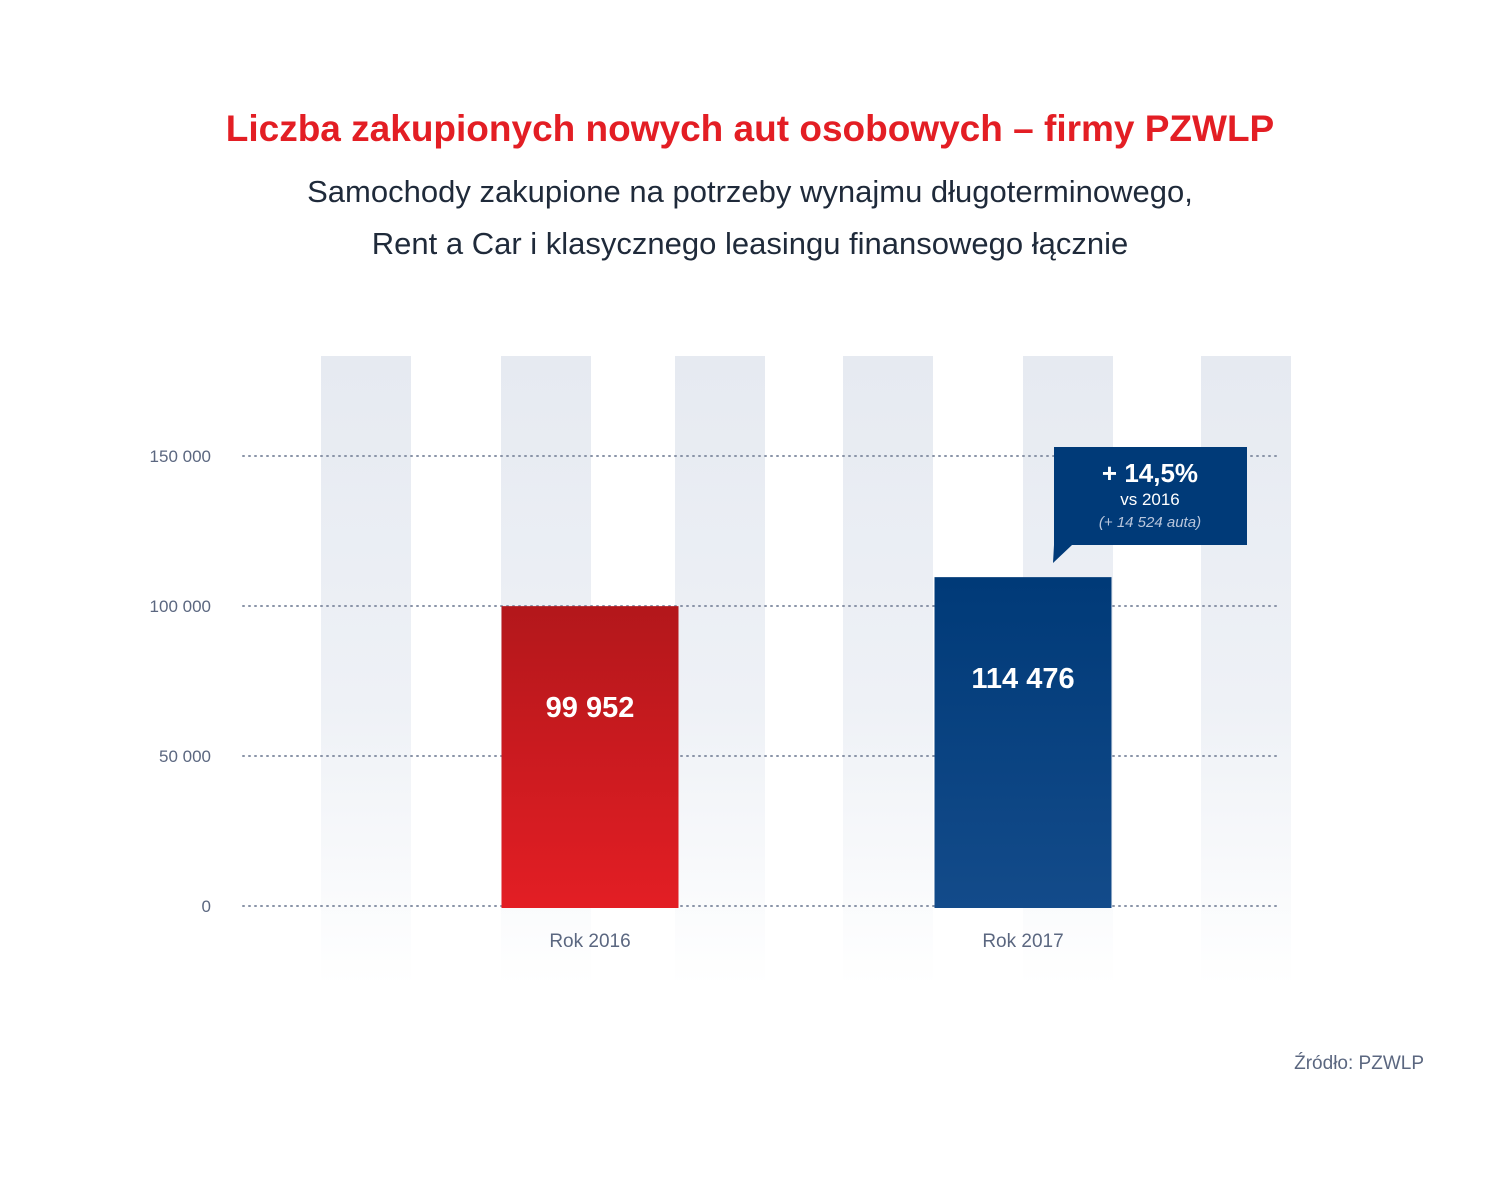  I want to click on y-tick-label: 0, so click(206, 906).